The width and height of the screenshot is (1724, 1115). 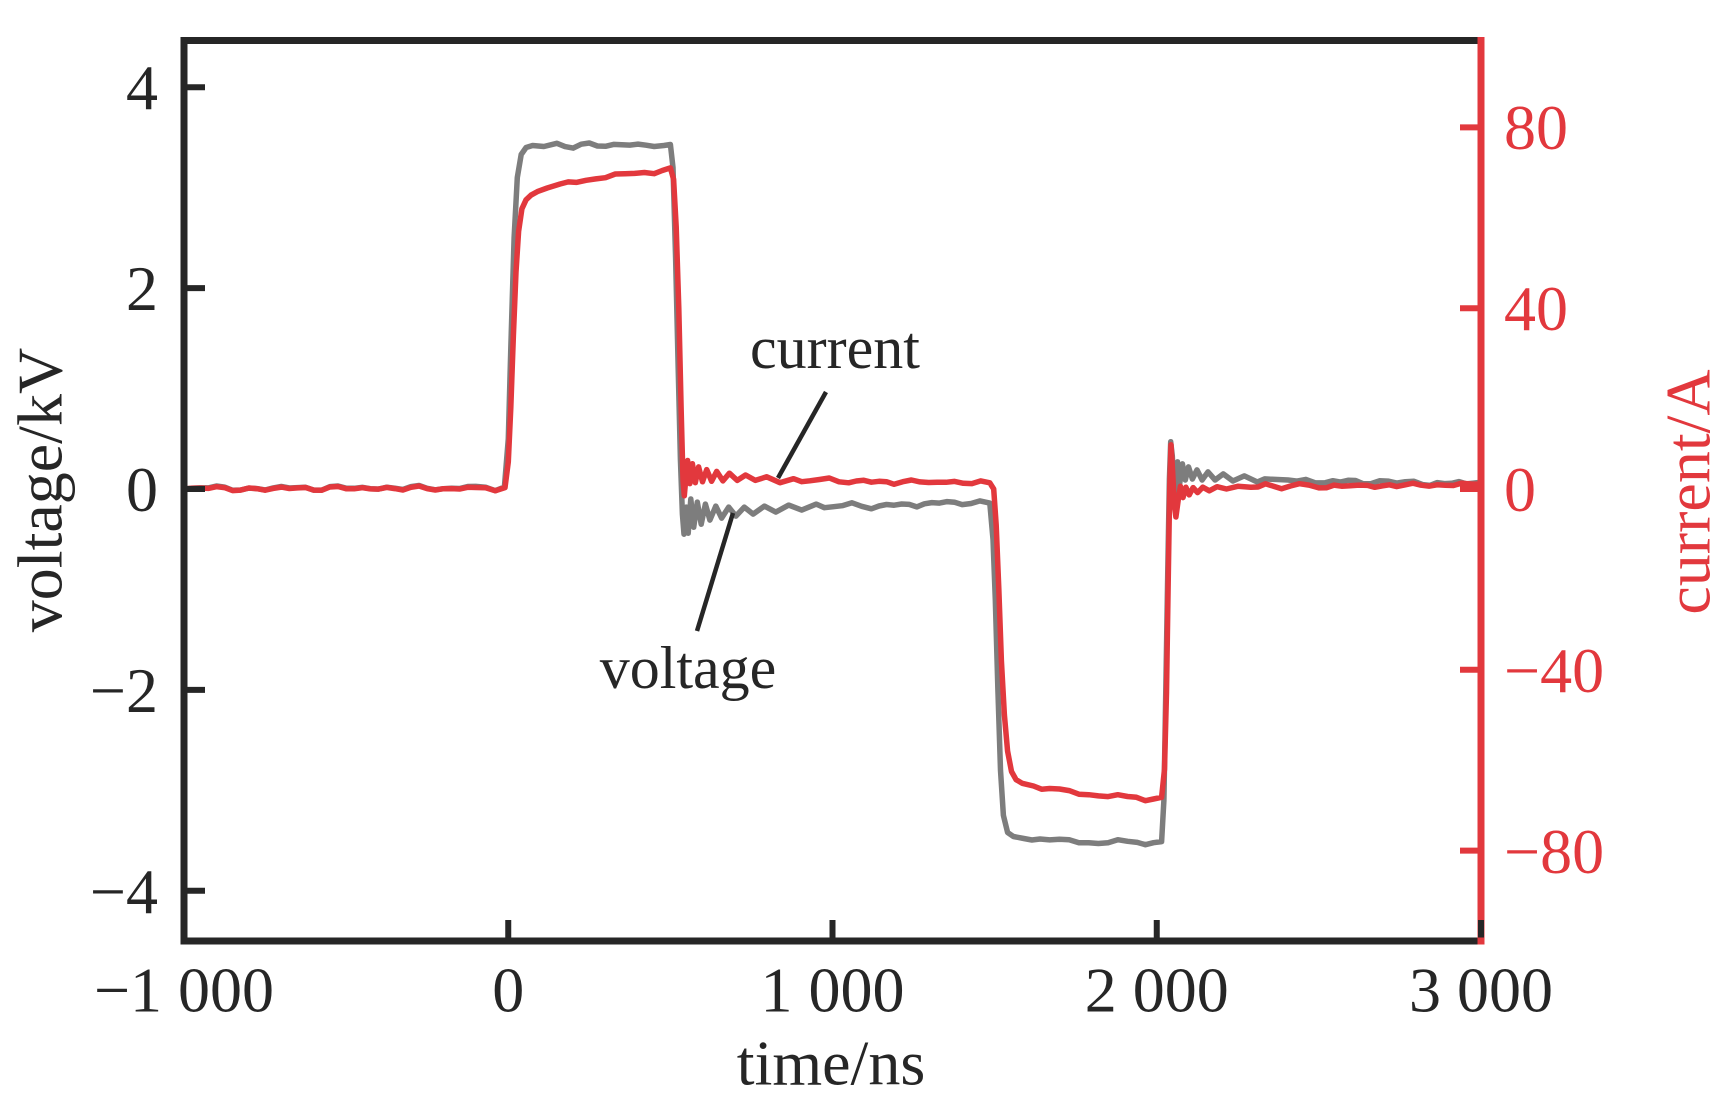 I want to click on current-leader-line, so click(x=802, y=435).